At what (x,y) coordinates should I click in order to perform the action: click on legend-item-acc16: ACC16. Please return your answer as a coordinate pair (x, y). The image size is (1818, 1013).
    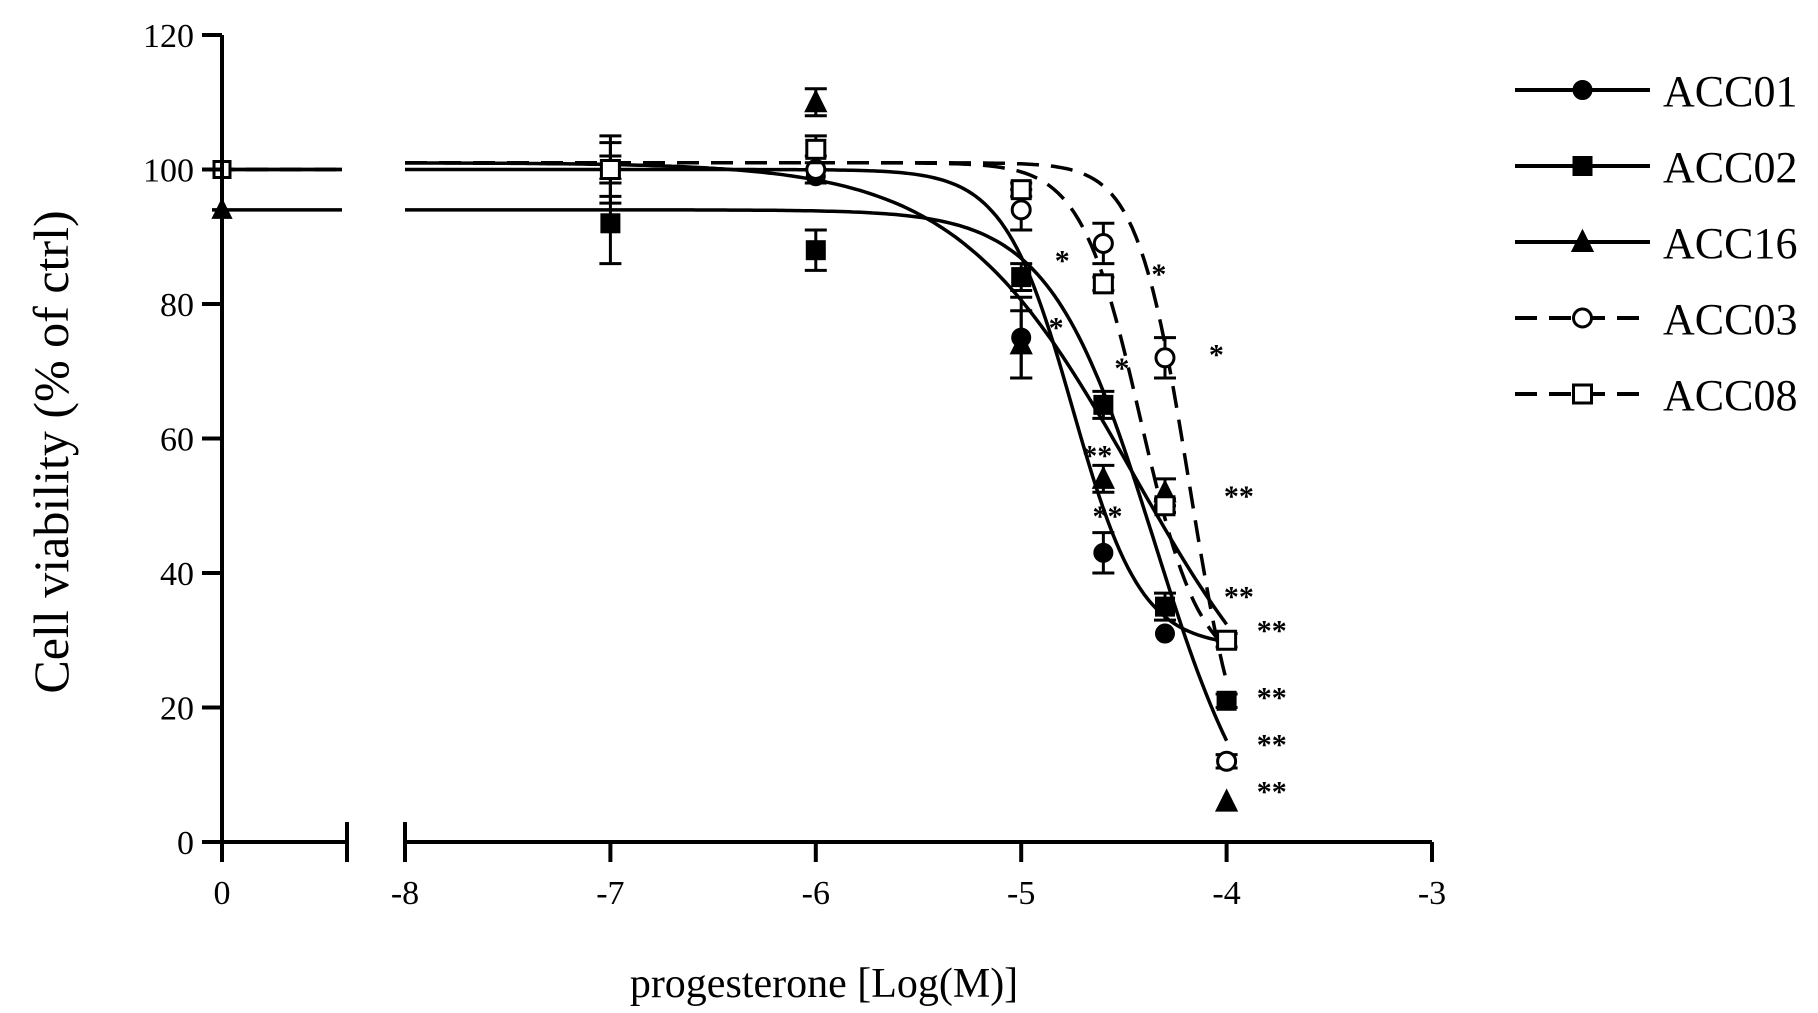
    Looking at the image, I should click on (1656, 243).